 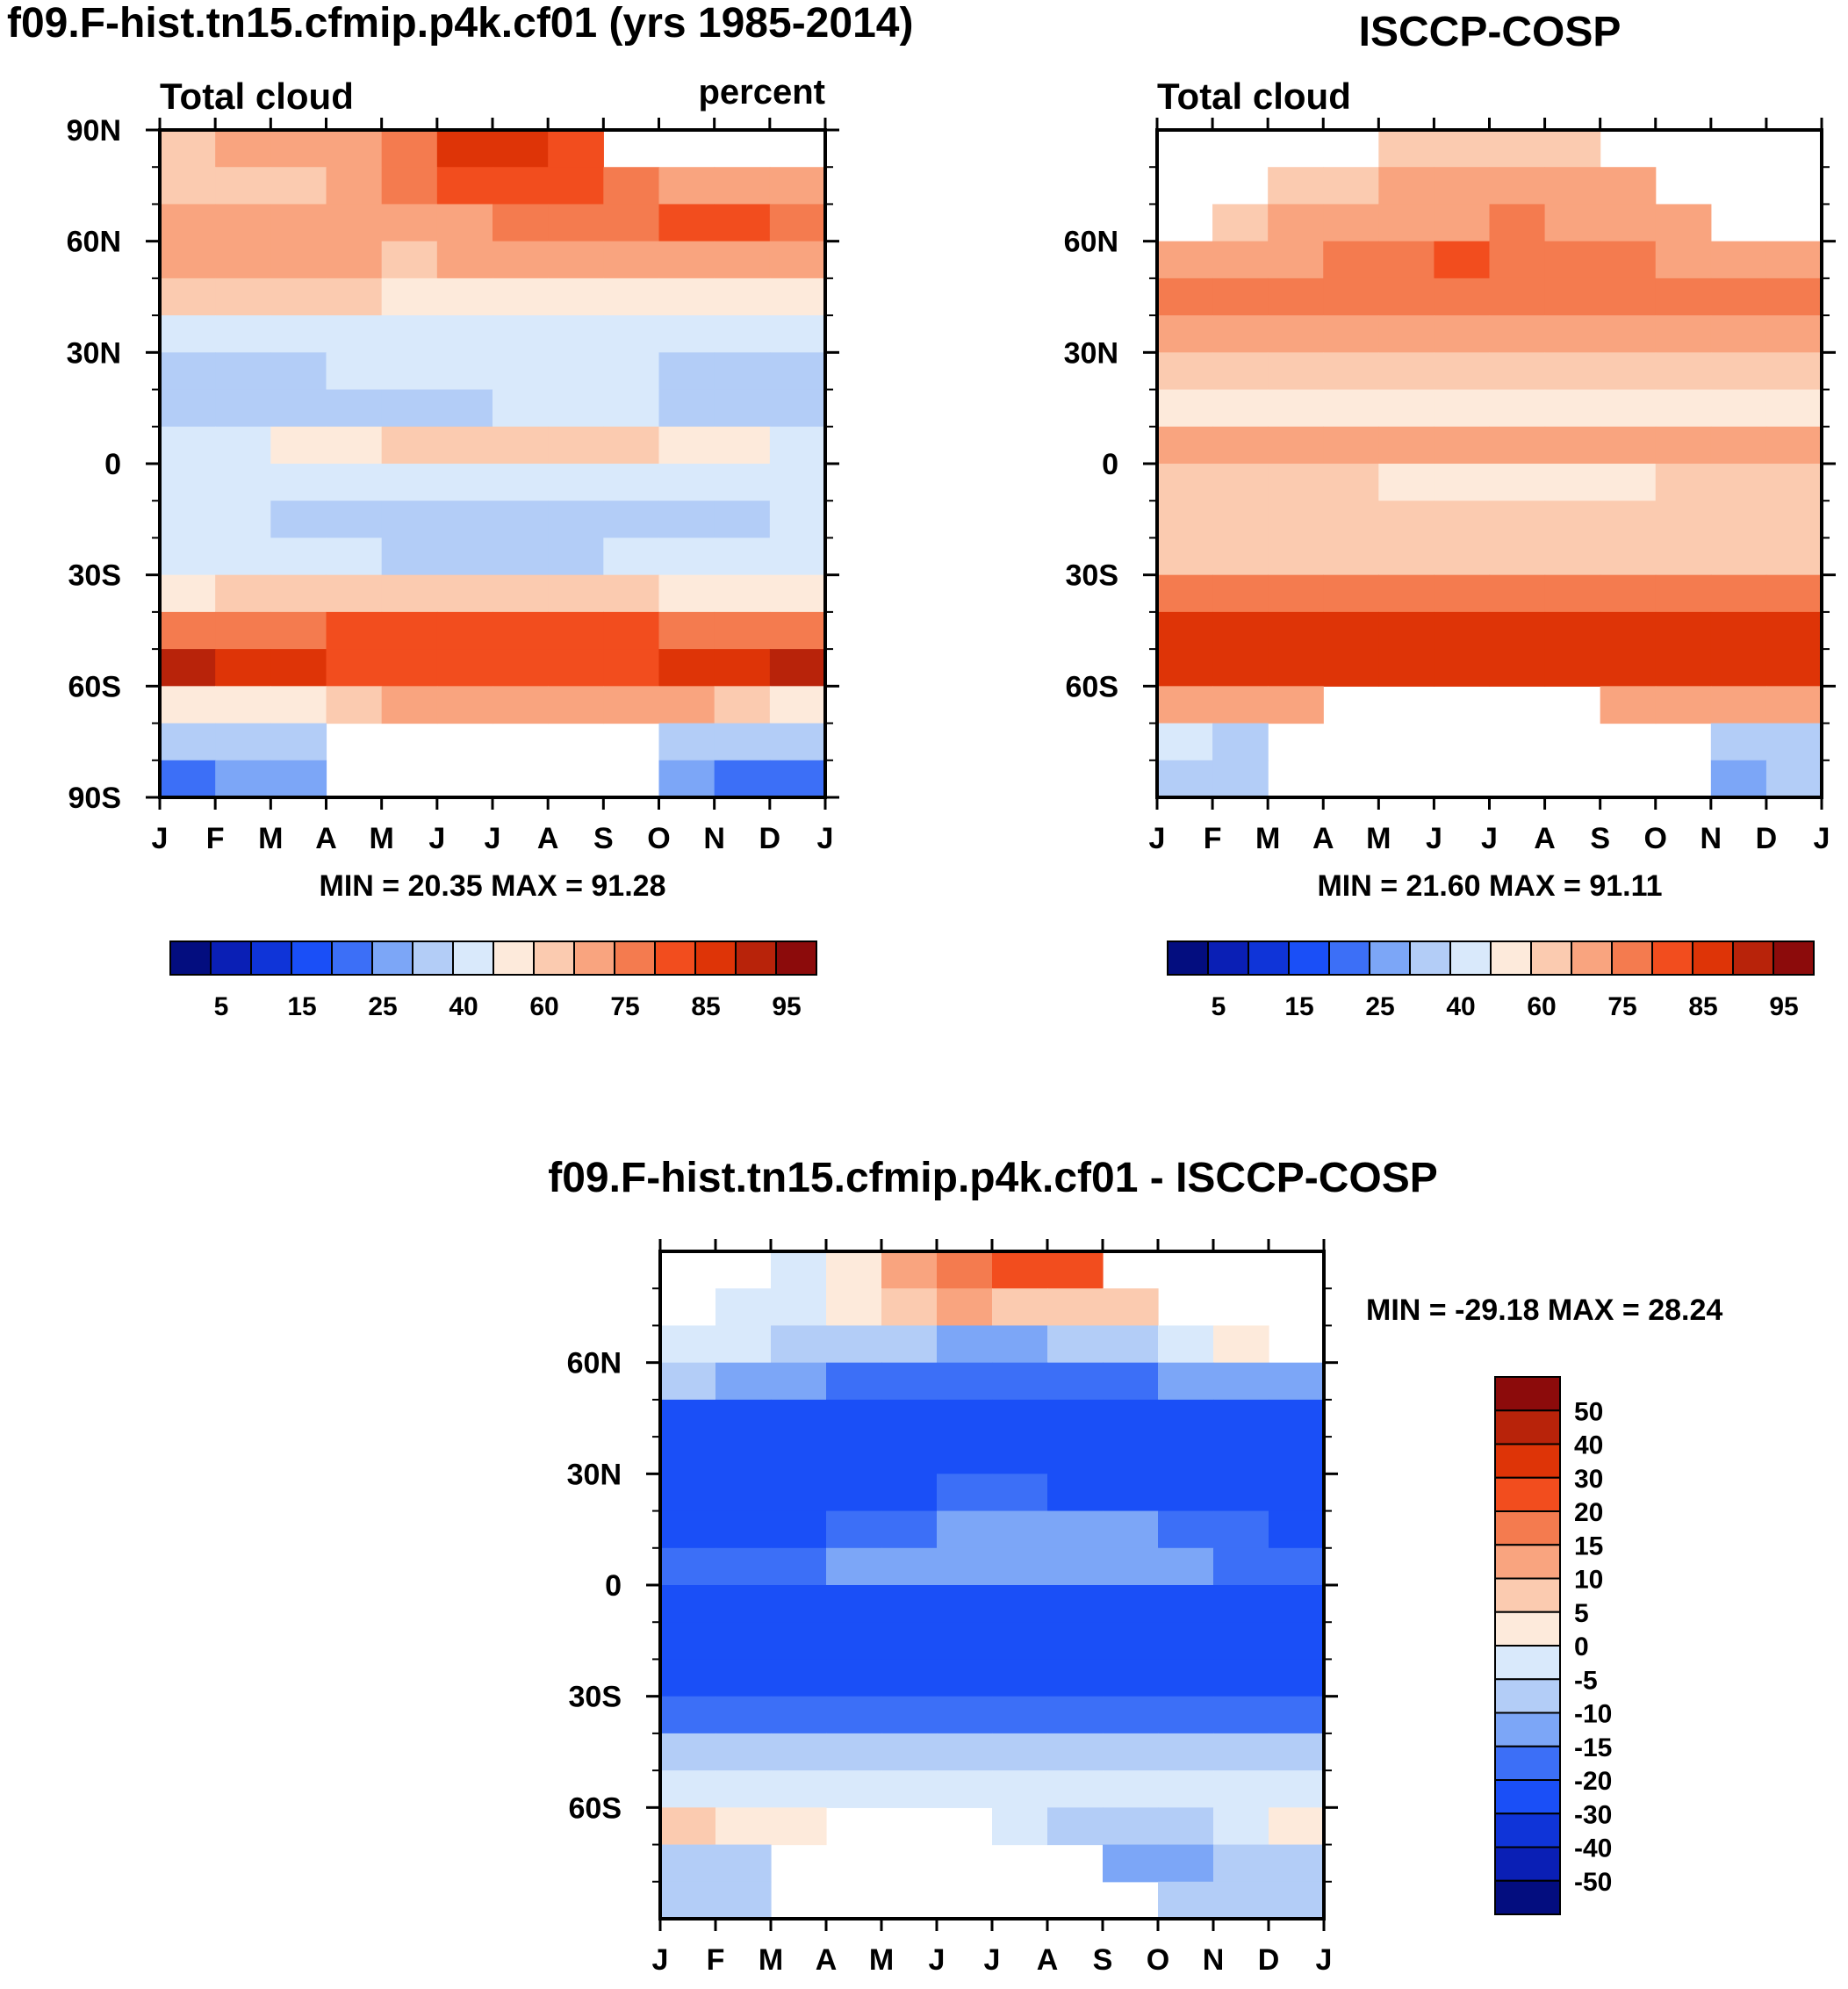 What do you see at coordinates (257, 96) in the screenshot?
I see `model-variable-label: Total cloud` at bounding box center [257, 96].